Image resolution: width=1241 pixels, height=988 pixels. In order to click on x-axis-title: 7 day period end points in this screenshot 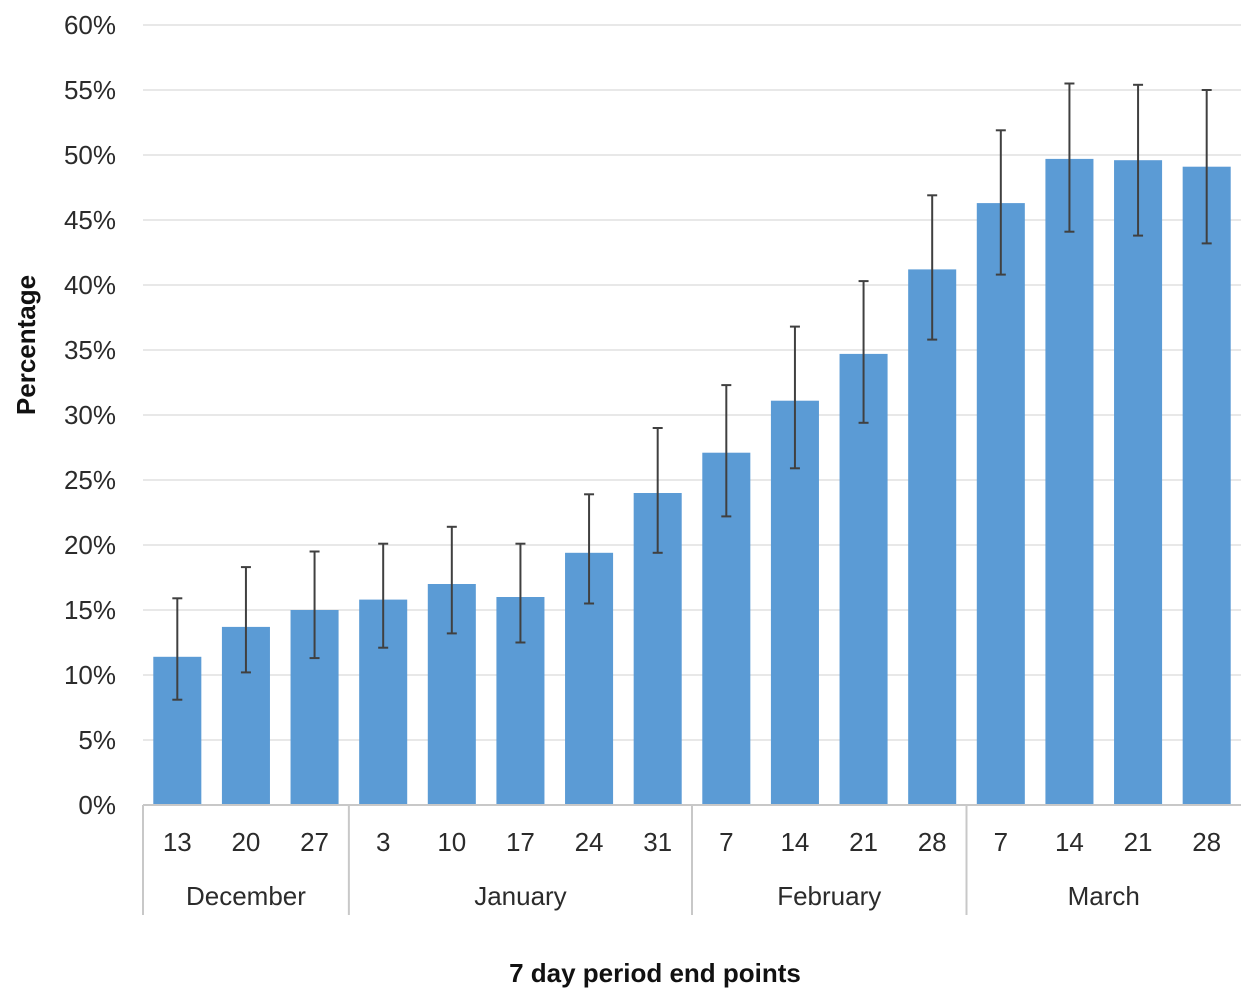, I will do `click(655, 973)`.